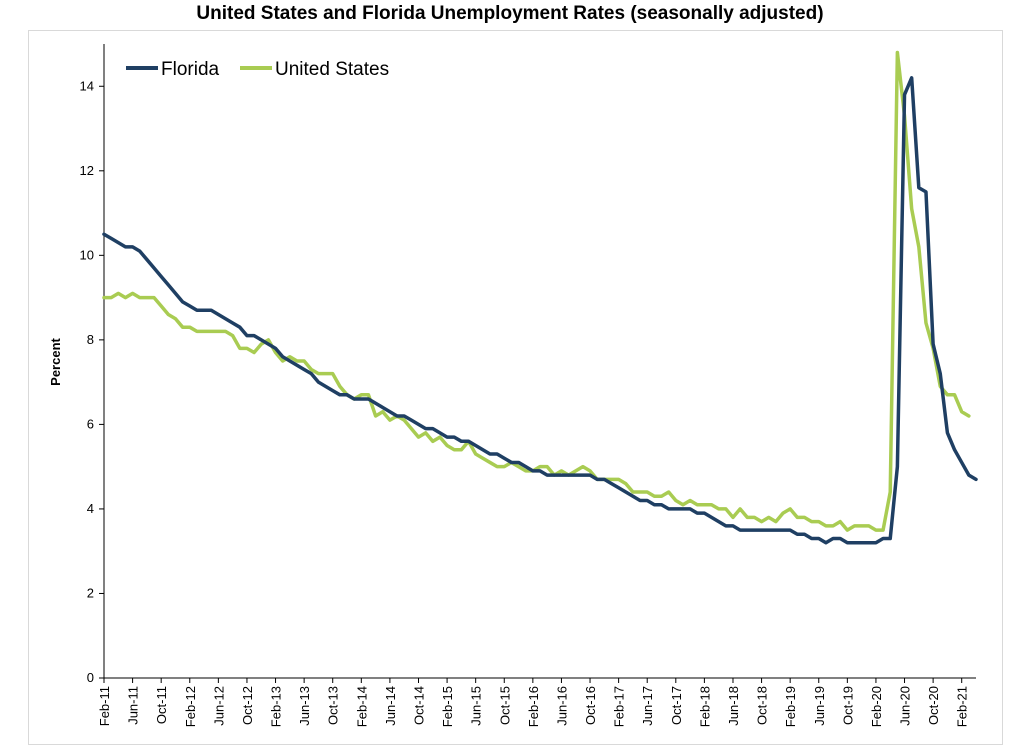 This screenshot has width=1020, height=750. I want to click on x-tick-label: Jun-16, so click(561, 706).